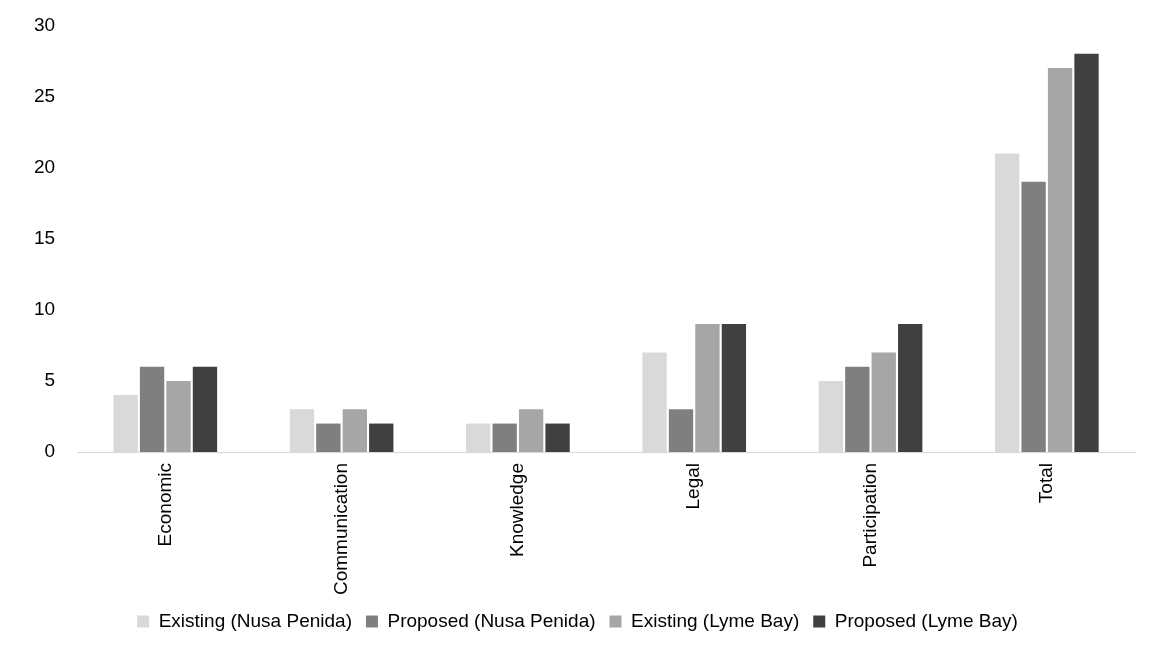 The image size is (1149, 649). What do you see at coordinates (869, 515) in the screenshot?
I see `x-tick-label: Participation` at bounding box center [869, 515].